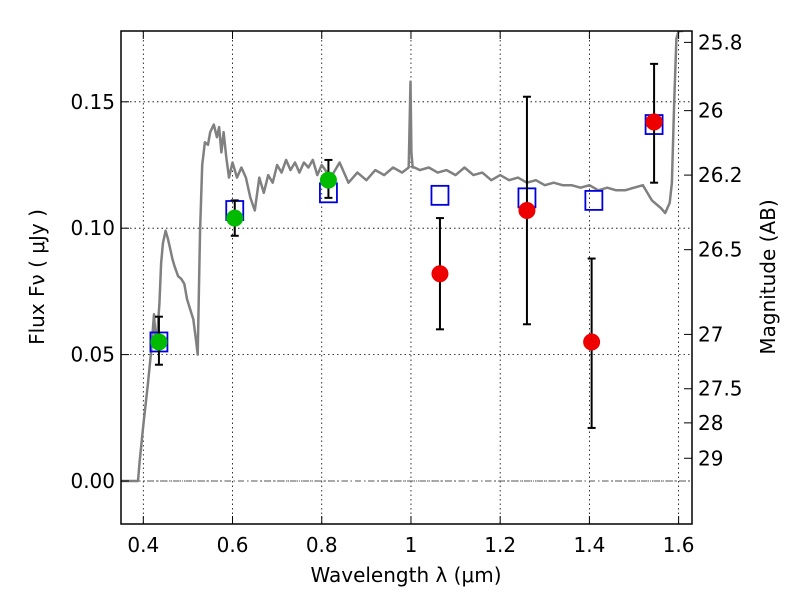 This screenshot has width=800, height=600. What do you see at coordinates (37, 277) in the screenshot?
I see `y-axis-label: Flux Fν ( μJy )` at bounding box center [37, 277].